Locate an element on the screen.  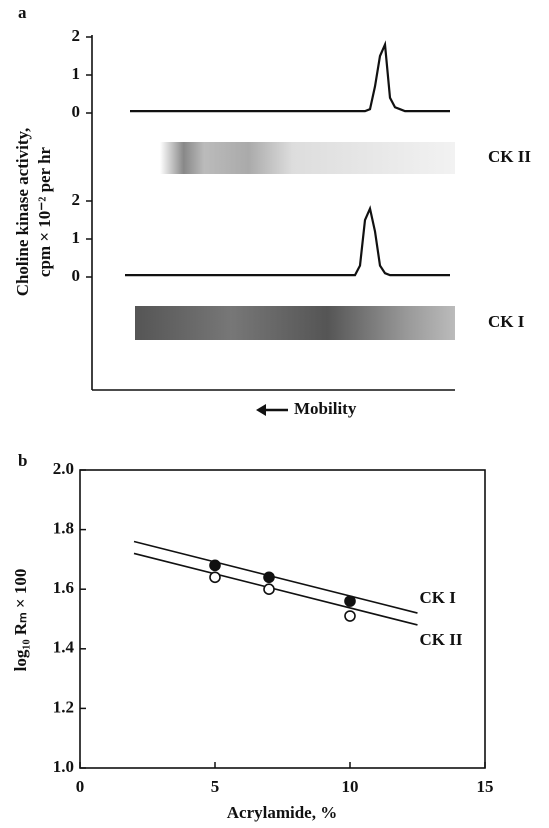
x-tick-label: 5 is located at coordinates (215, 786).